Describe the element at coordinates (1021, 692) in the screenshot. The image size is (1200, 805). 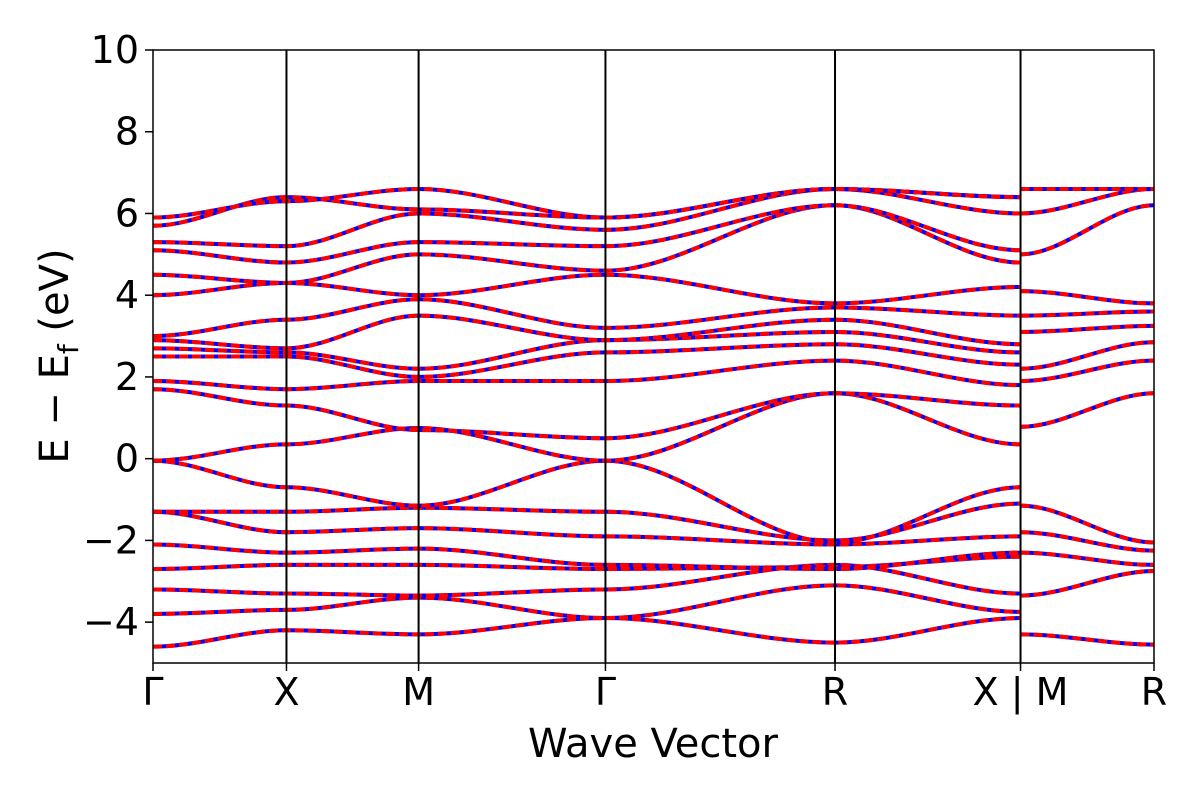
I see `x-tick-label: X | M` at that location.